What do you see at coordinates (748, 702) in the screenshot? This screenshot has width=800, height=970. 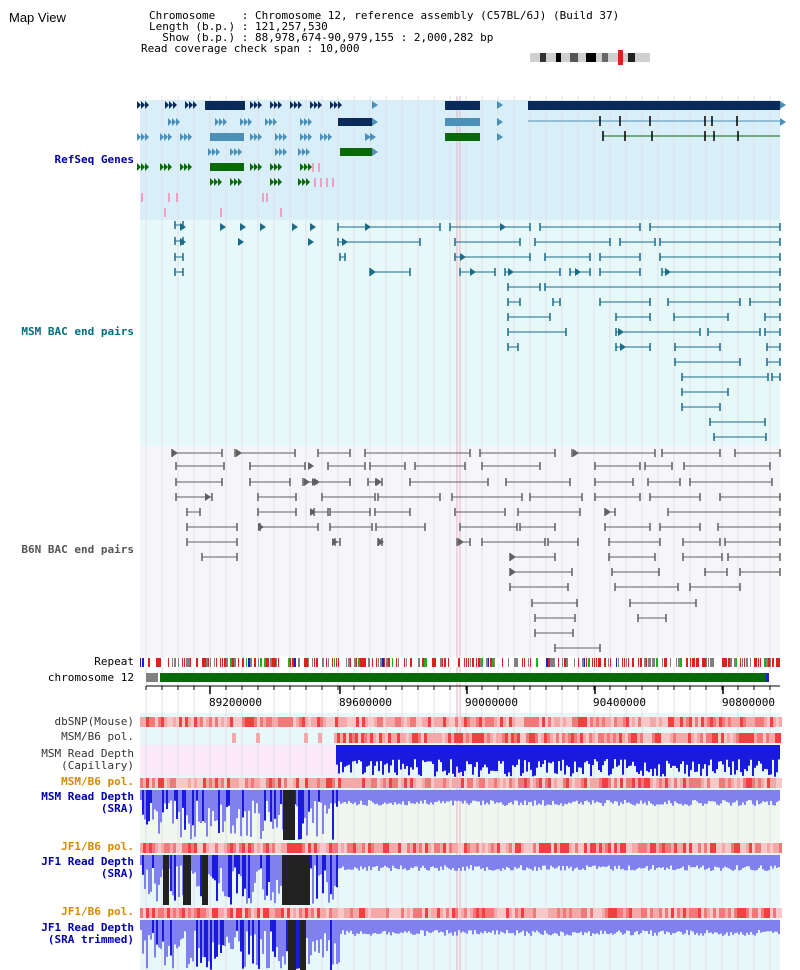 I see `axis-tick-label: 90800000` at bounding box center [748, 702].